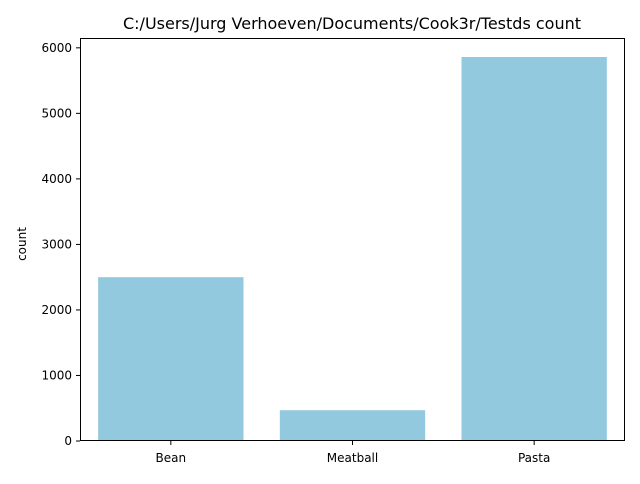 This screenshot has height=484, width=640. I want to click on y-tick-label: 4000, so click(56, 179).